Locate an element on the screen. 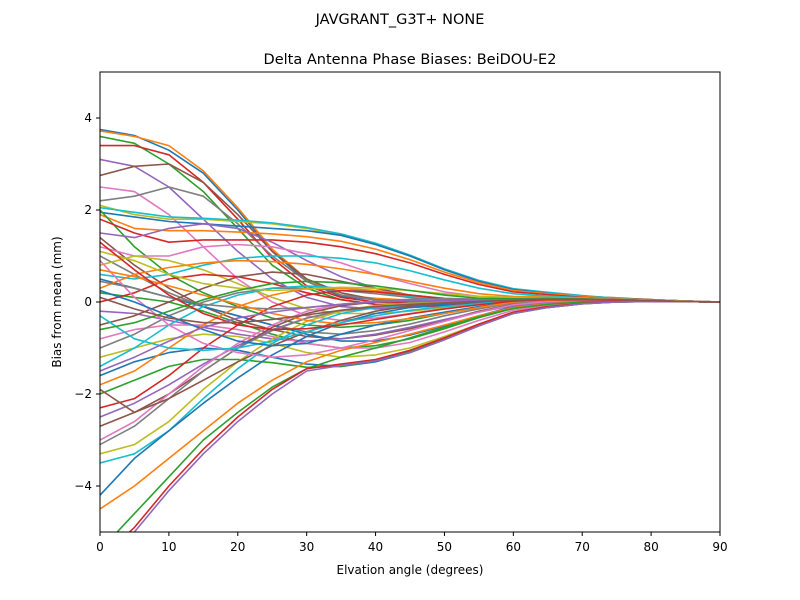  x-tick-label: 0 is located at coordinates (100, 547).